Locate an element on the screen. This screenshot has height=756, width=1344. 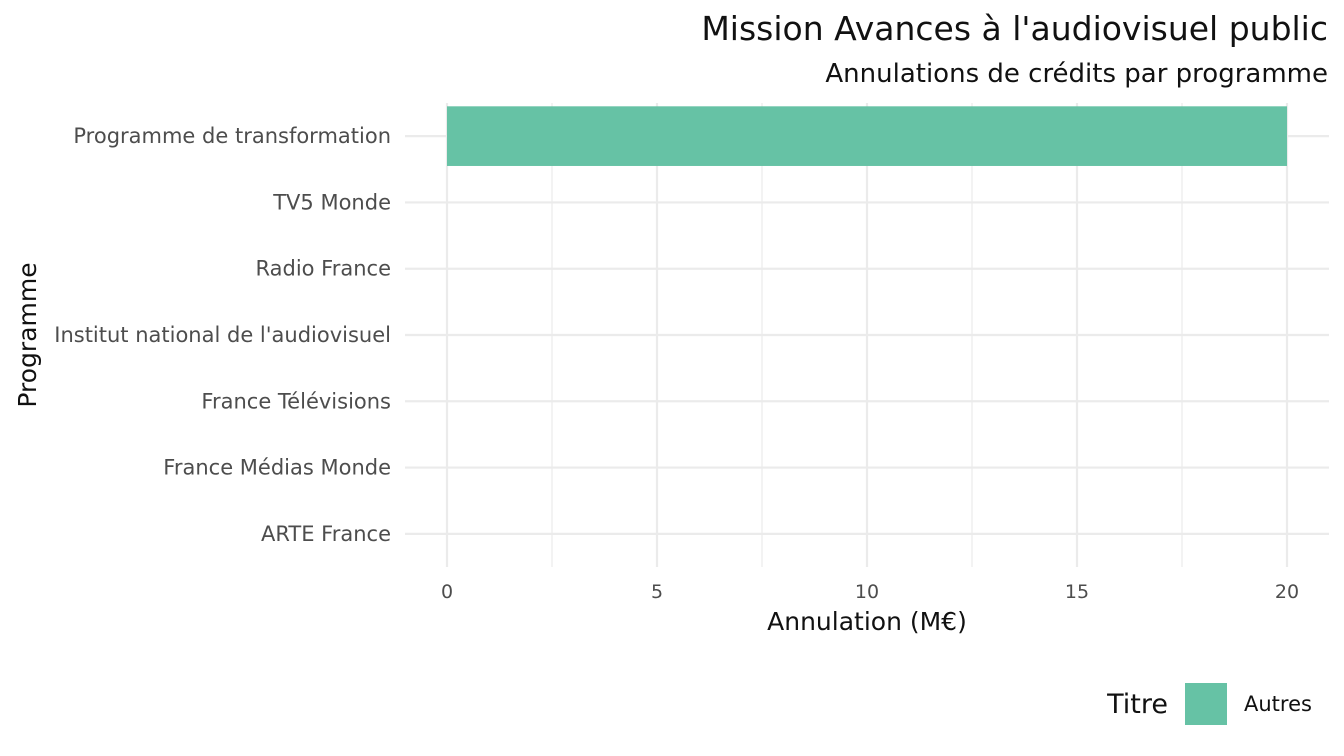
y-tick-label: ARTE France is located at coordinates (326, 534).